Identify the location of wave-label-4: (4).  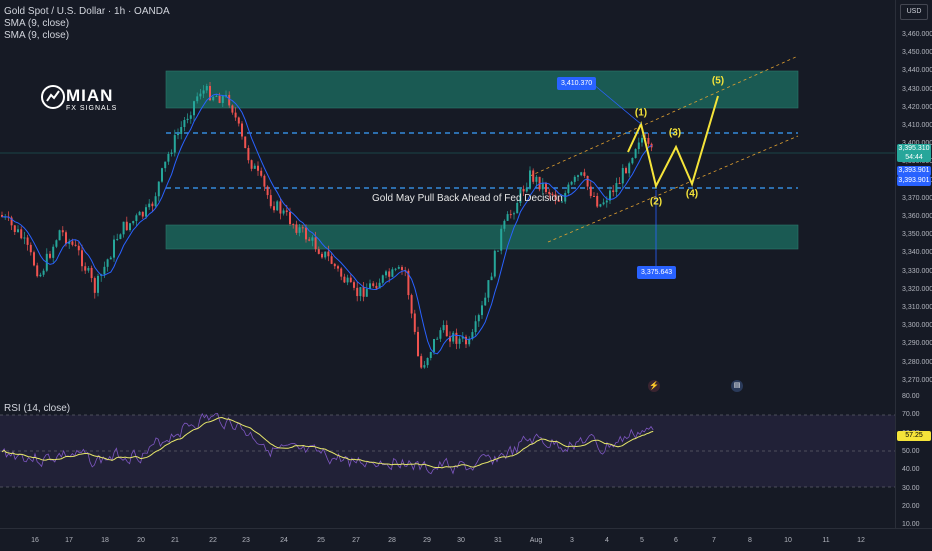
(692, 194).